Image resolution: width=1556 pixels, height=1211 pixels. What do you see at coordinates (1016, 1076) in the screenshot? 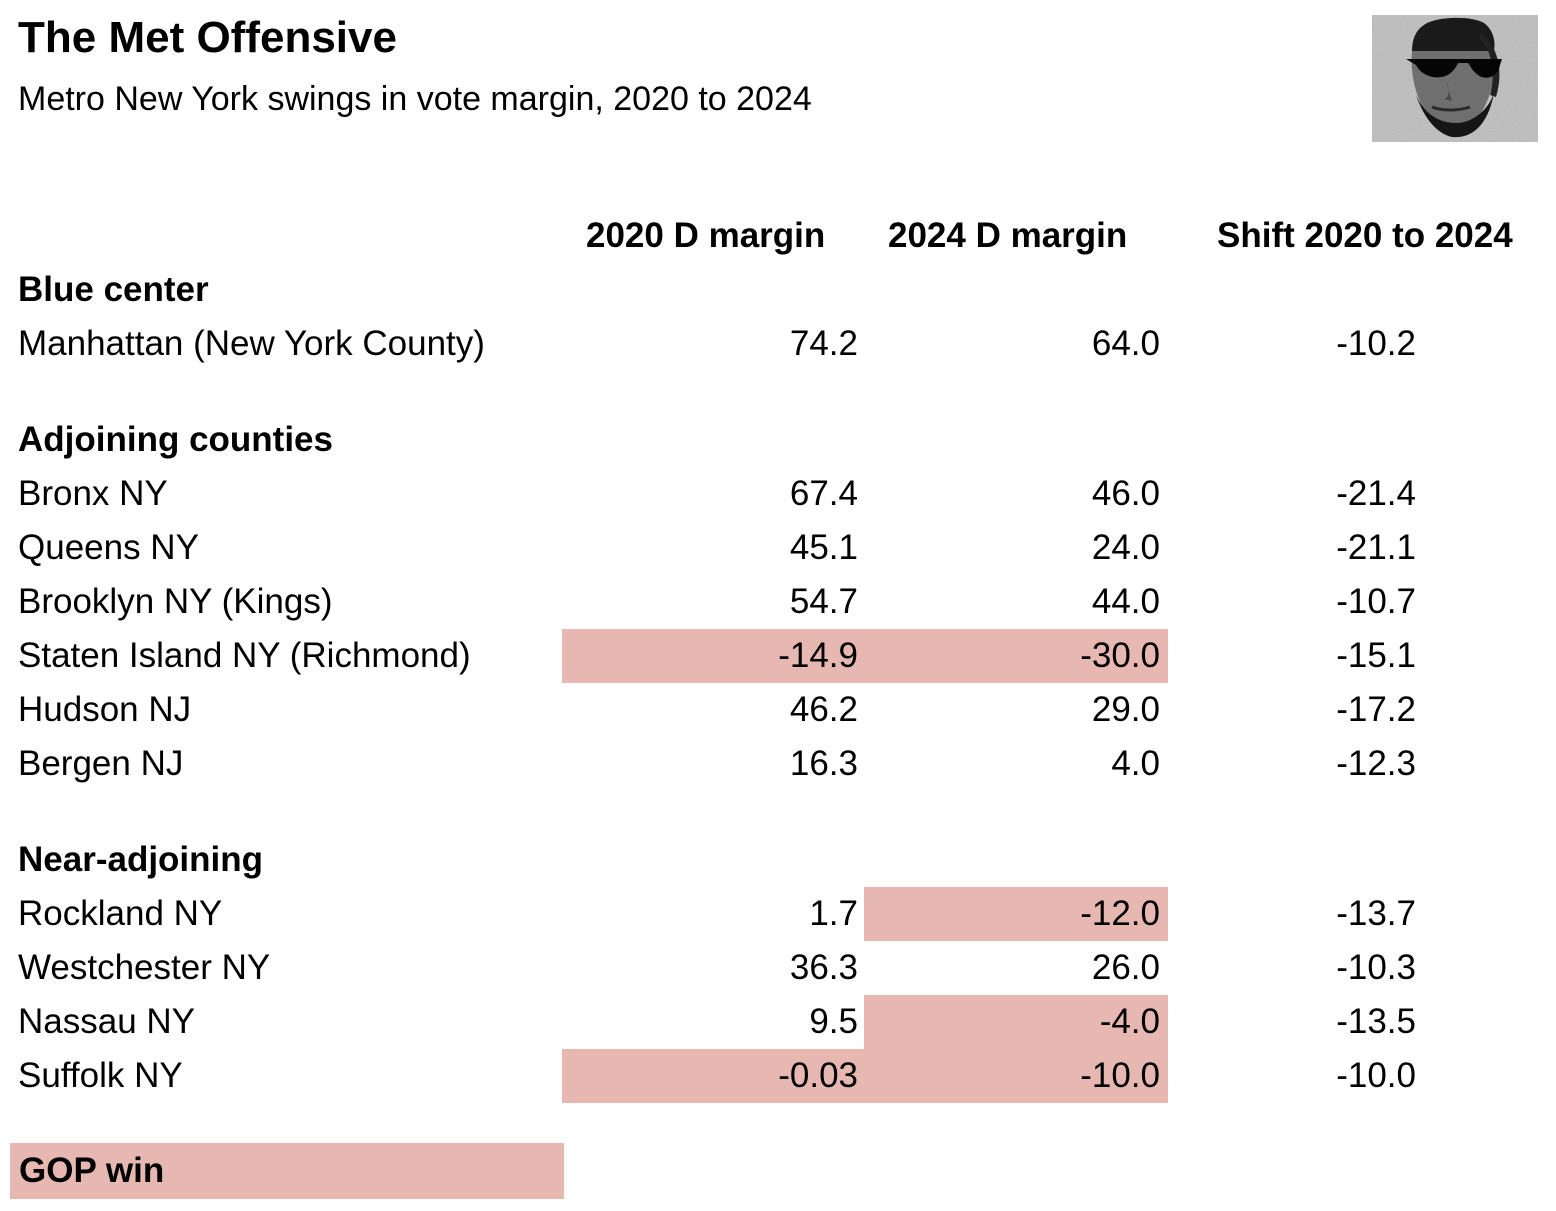
I see `margin-2024-cell: -10.0` at bounding box center [1016, 1076].